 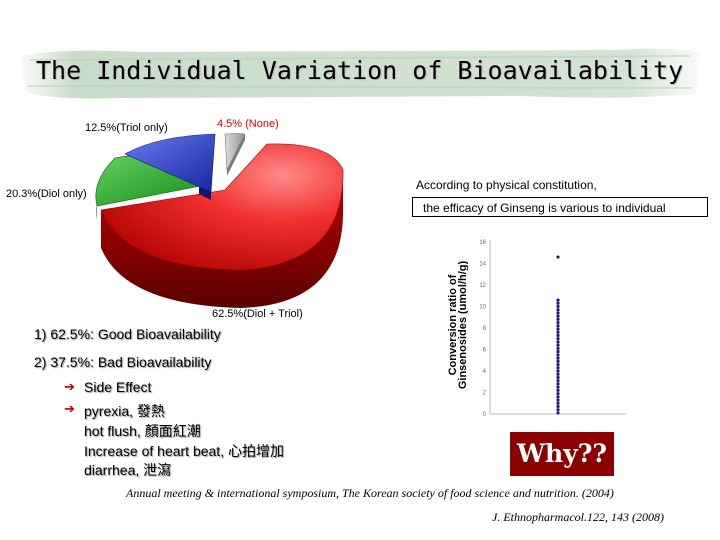 I want to click on pie-label-none: 4.5% (None), so click(x=248, y=124).